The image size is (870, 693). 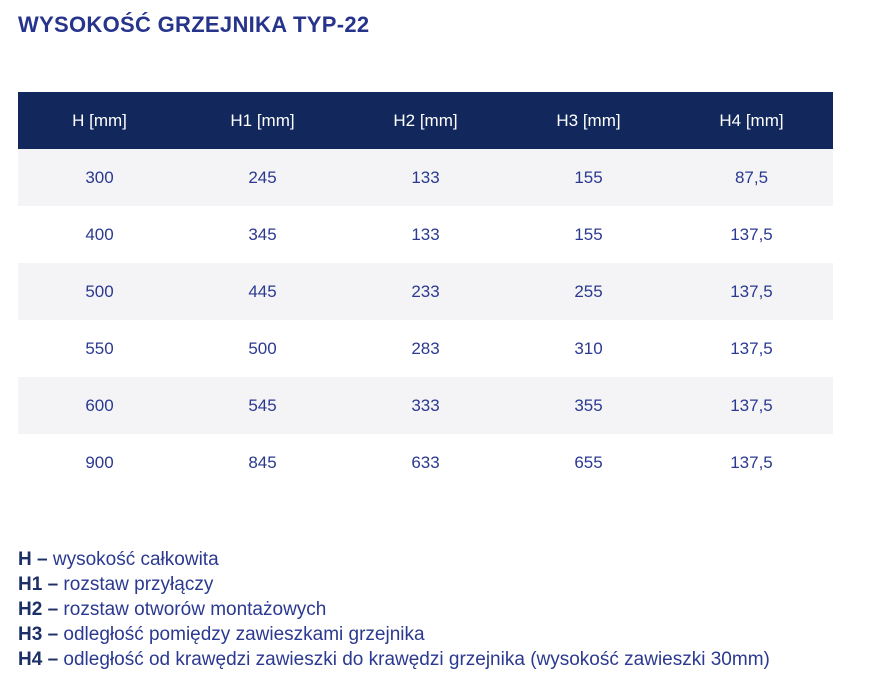 I want to click on legend-definition: rozstaw przyłączy, so click(x=138, y=584).